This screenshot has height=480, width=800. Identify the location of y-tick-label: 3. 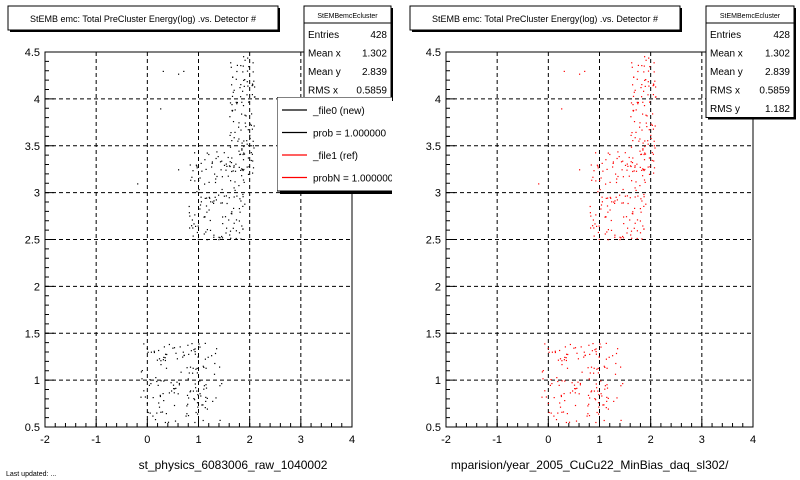
(37, 194).